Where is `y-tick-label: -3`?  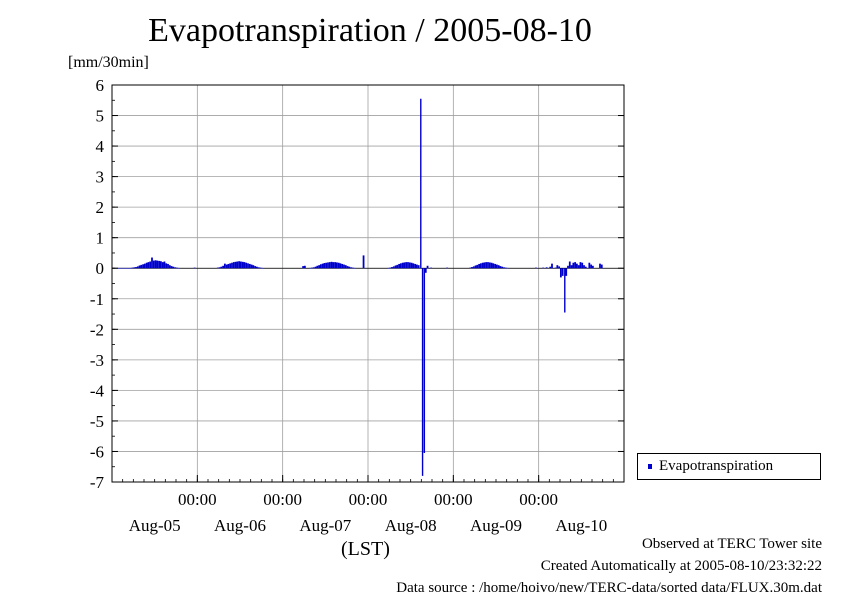
y-tick-label: -3 is located at coordinates (97, 360).